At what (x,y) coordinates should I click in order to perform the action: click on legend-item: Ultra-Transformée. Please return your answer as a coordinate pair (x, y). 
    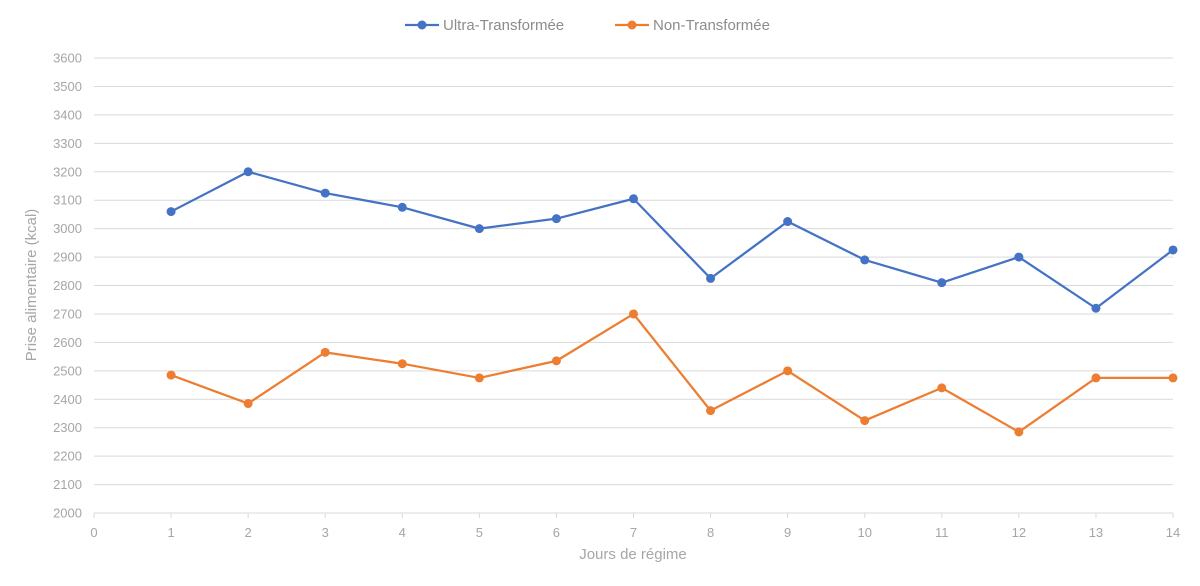
    Looking at the image, I should click on (484, 25).